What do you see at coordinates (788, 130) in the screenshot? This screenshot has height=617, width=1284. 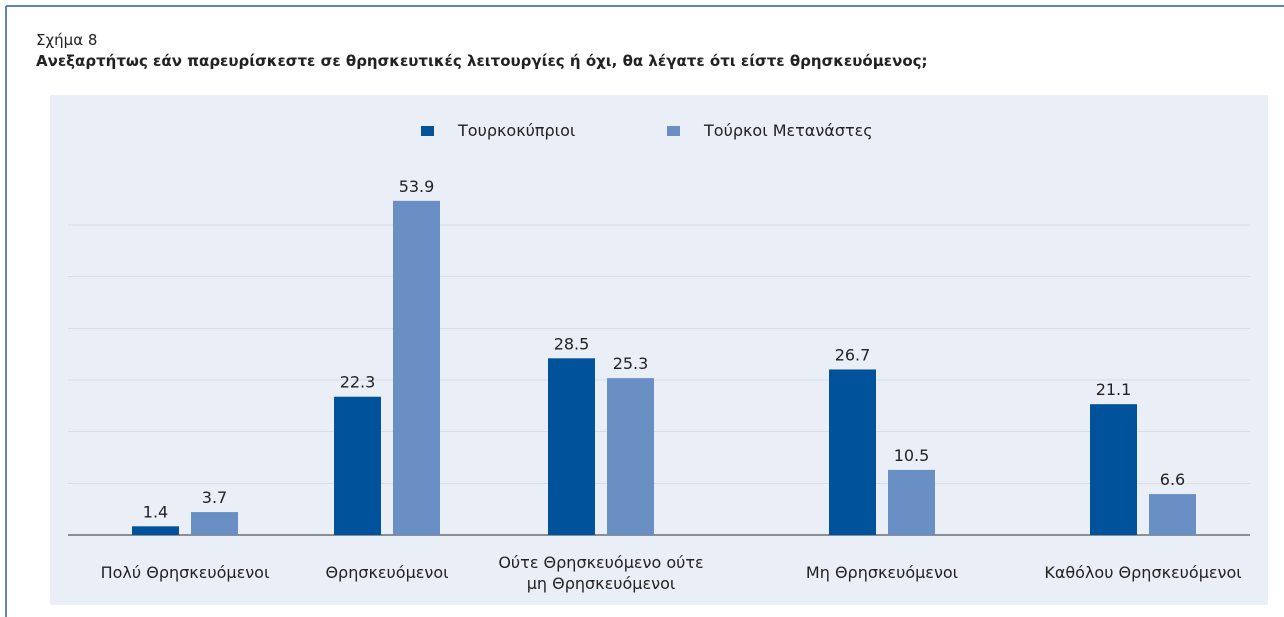 I see `legend-label: Τούρκοι Μετανάστες` at bounding box center [788, 130].